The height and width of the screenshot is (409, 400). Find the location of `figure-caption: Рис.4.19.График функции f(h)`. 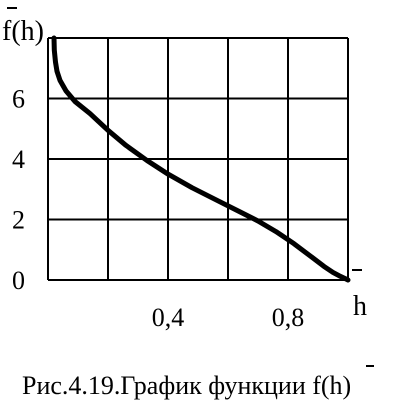

figure-caption: Рис.4.19.График функции f(h) is located at coordinates (186, 385).